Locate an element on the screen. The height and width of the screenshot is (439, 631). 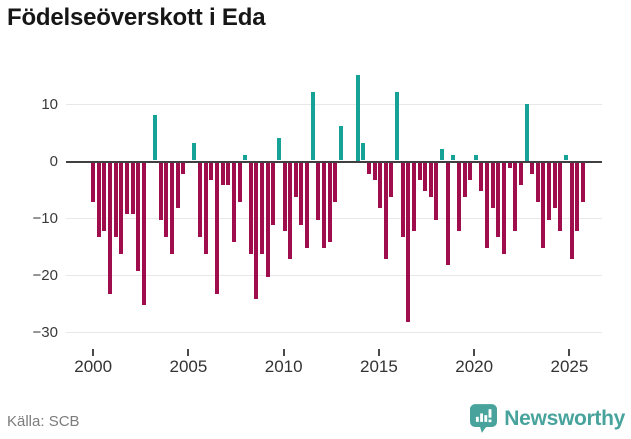
zero-axis-line is located at coordinates (334, 161).